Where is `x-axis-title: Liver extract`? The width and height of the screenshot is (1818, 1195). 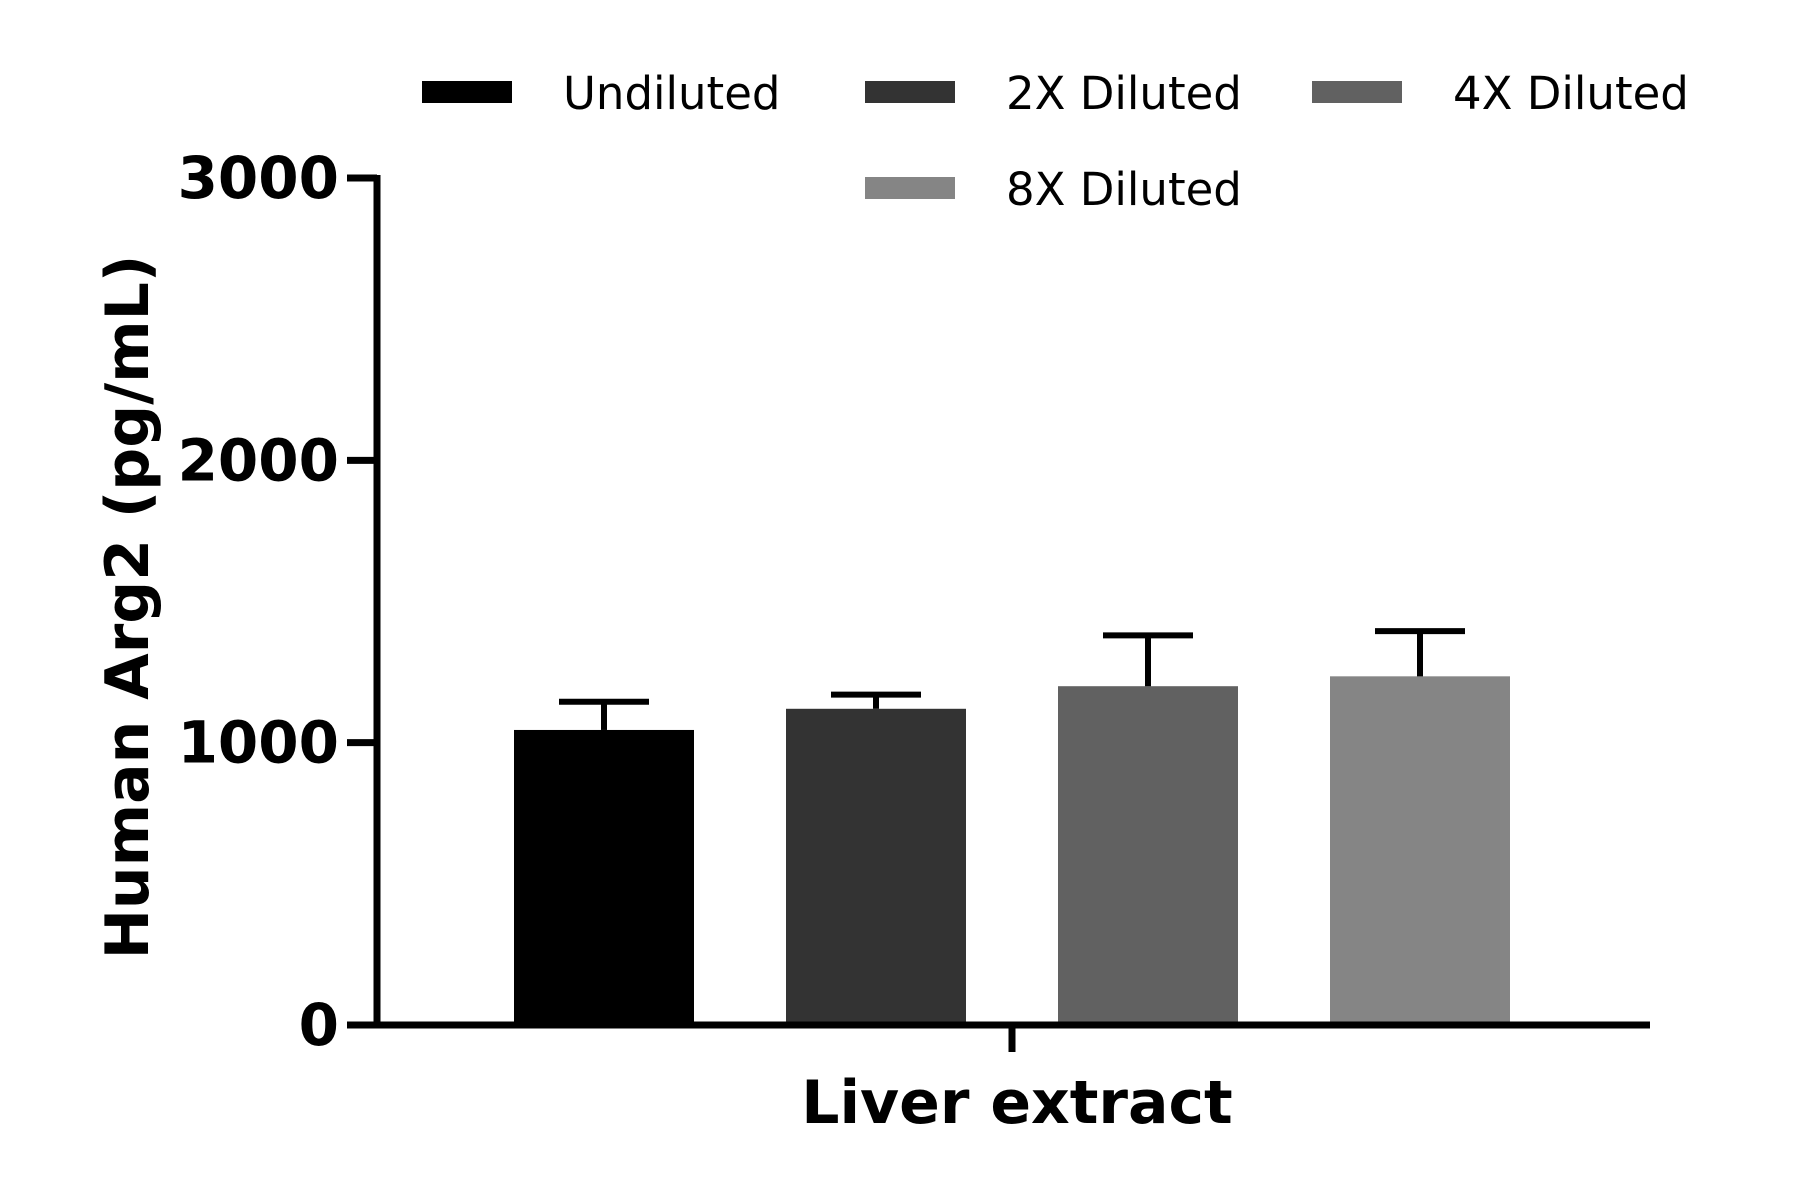
x-axis-title: Liver extract is located at coordinates (1016, 1103).